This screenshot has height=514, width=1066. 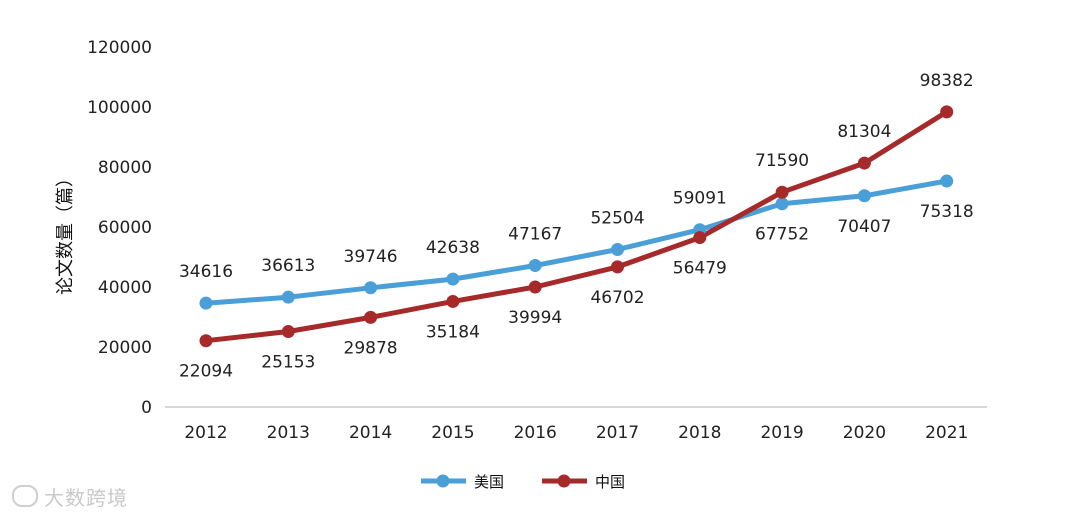 I want to click on data-label: 36613, so click(x=288, y=266).